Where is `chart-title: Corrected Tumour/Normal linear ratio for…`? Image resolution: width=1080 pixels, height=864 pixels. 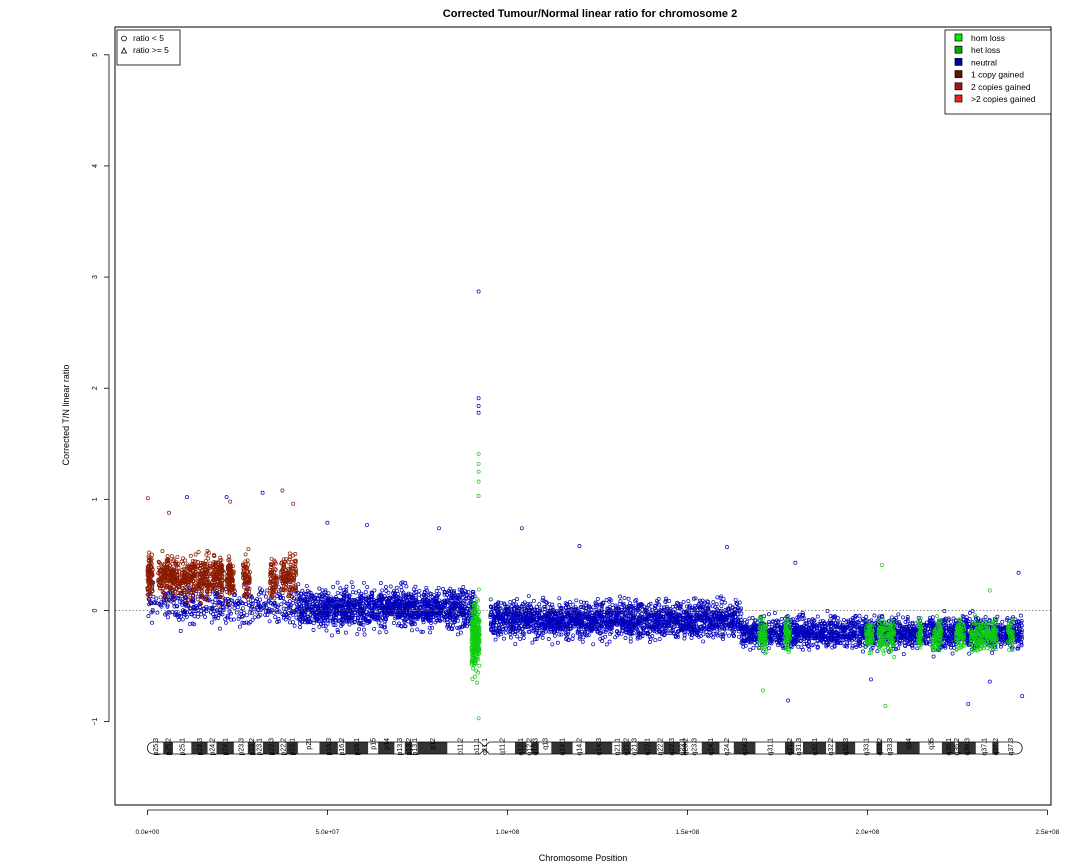 chart-title: Corrected Tumour/Normal linear ratio for… is located at coordinates (590, 14).